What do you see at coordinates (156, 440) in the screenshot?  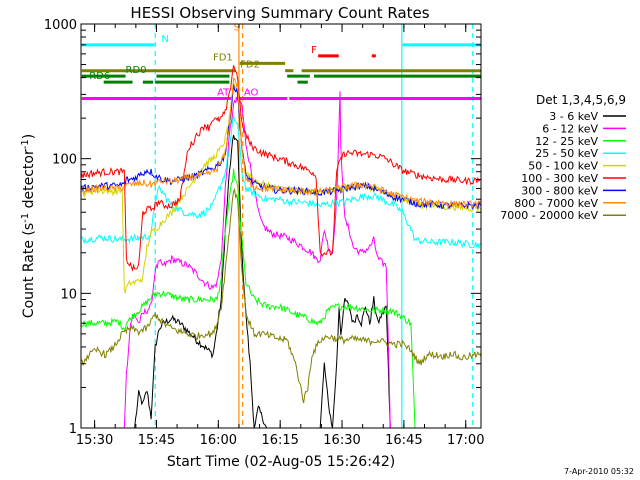 I see `x-tick-label: 15:45` at bounding box center [156, 440].